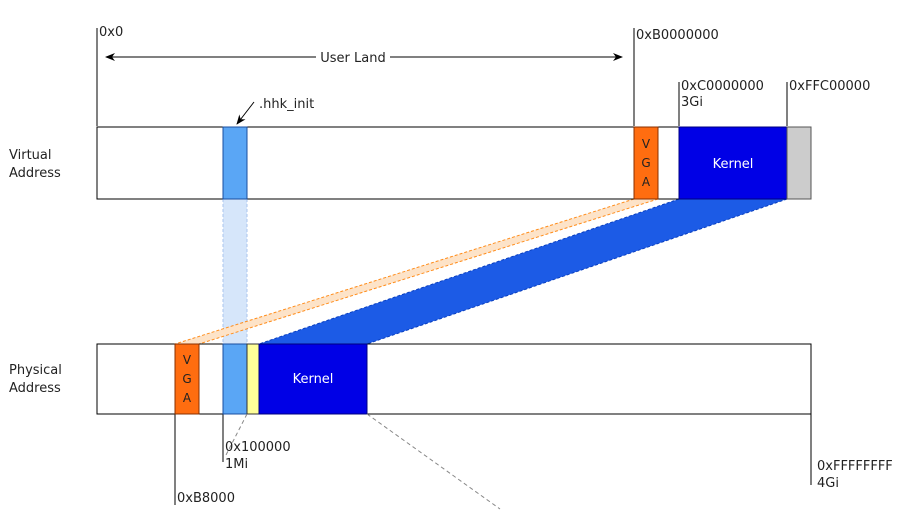 This screenshot has height=511, width=900. I want to click on hhk-leader-dashed, so click(236, 434).